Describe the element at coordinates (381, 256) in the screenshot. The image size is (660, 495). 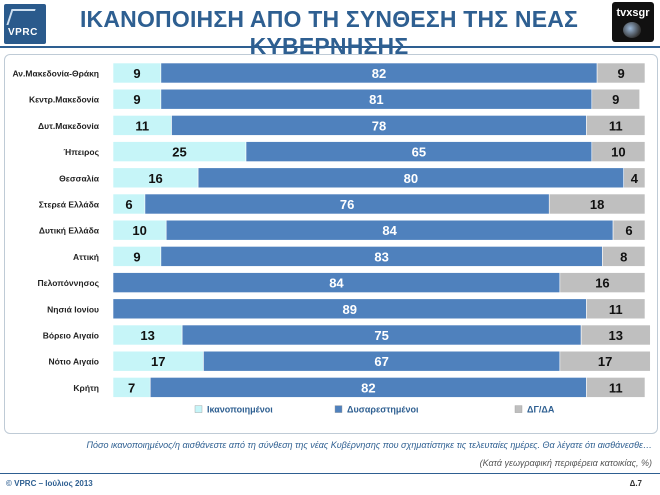
I see `data-label: 83` at that location.